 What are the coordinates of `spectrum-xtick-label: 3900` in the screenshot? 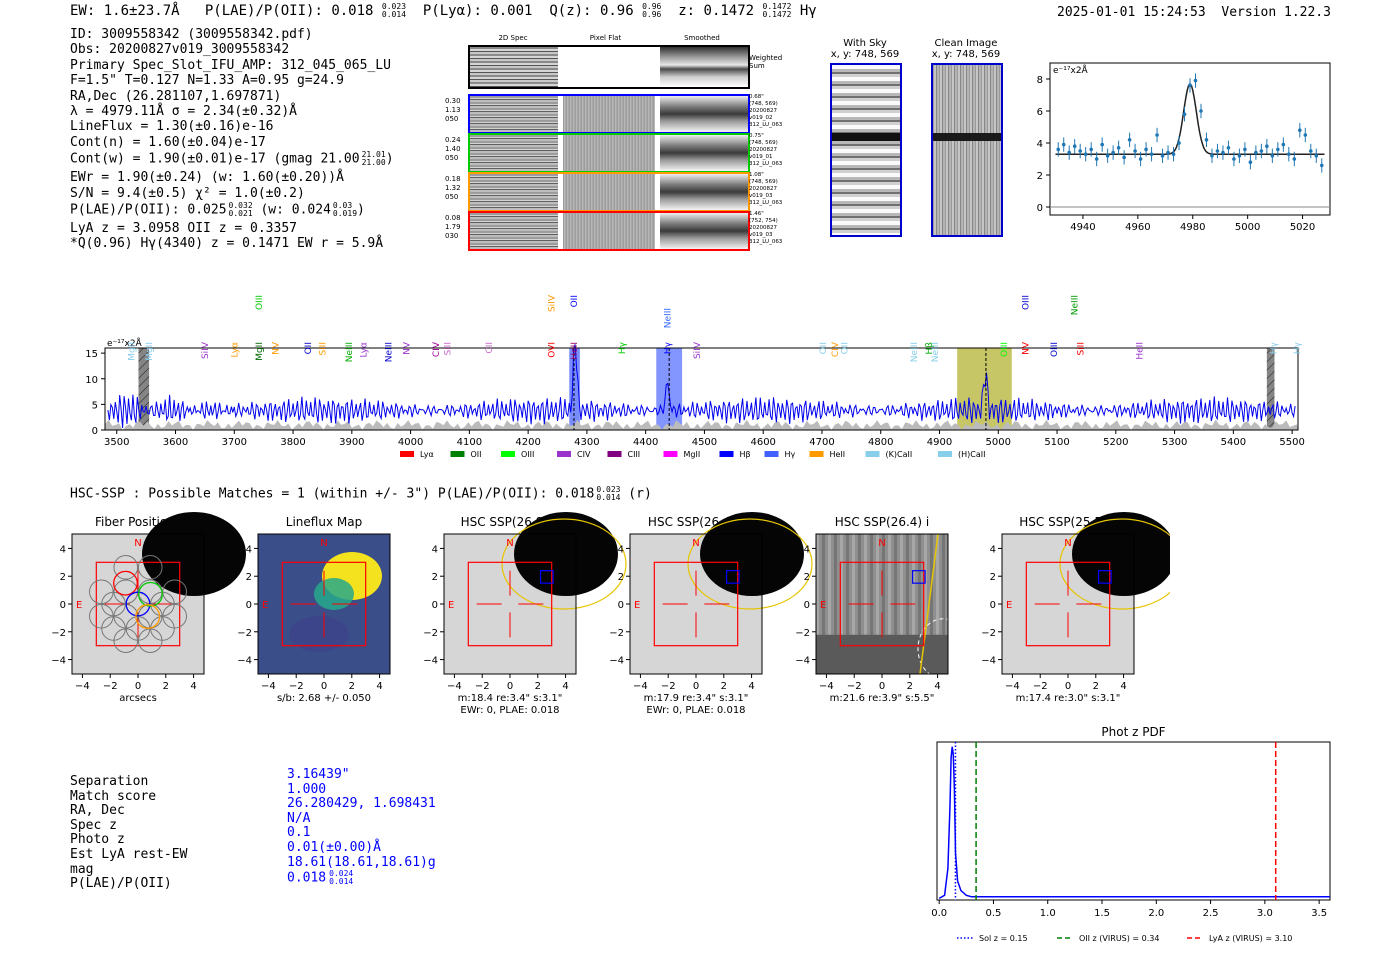 It's located at (351, 442).